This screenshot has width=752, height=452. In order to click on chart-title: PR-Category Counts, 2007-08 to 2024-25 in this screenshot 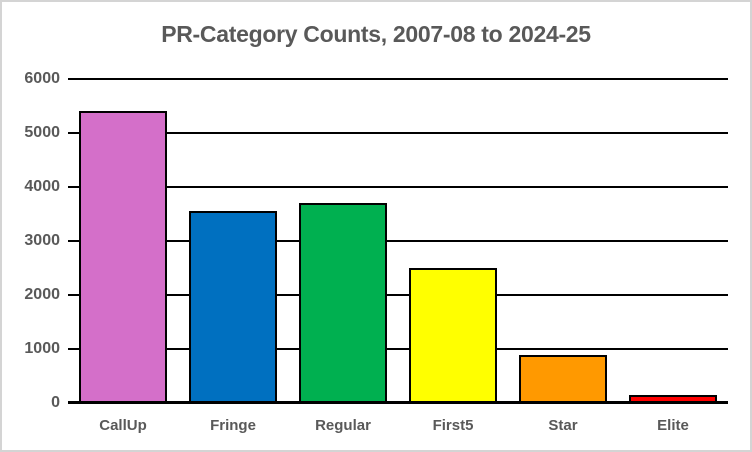, I will do `click(376, 34)`.